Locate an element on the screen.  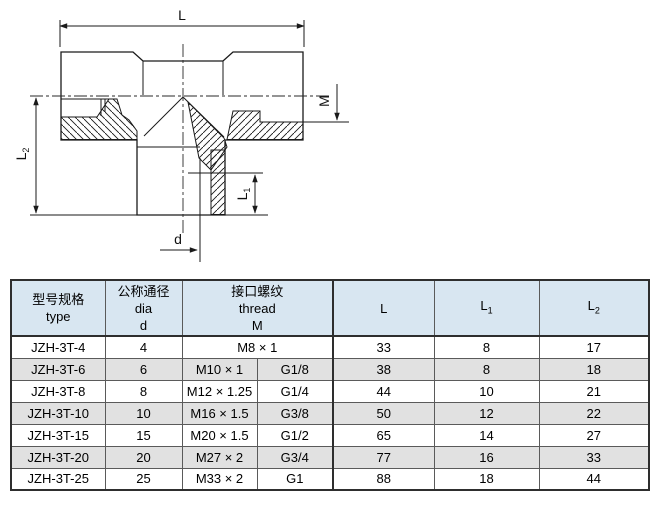
table-row: JZH-3T-4 4 M8 × 1 33 8 17 is located at coordinates (330, 347).